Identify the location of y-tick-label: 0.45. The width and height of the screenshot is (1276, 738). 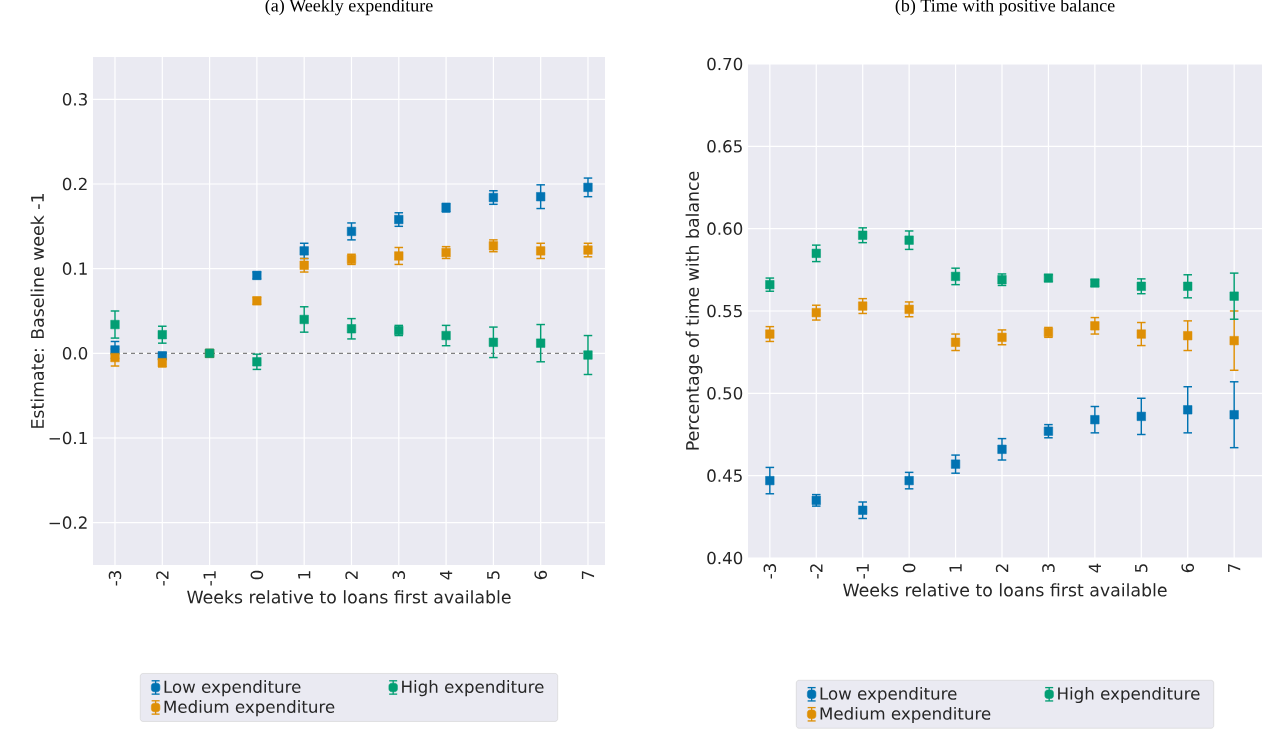
(724, 475).